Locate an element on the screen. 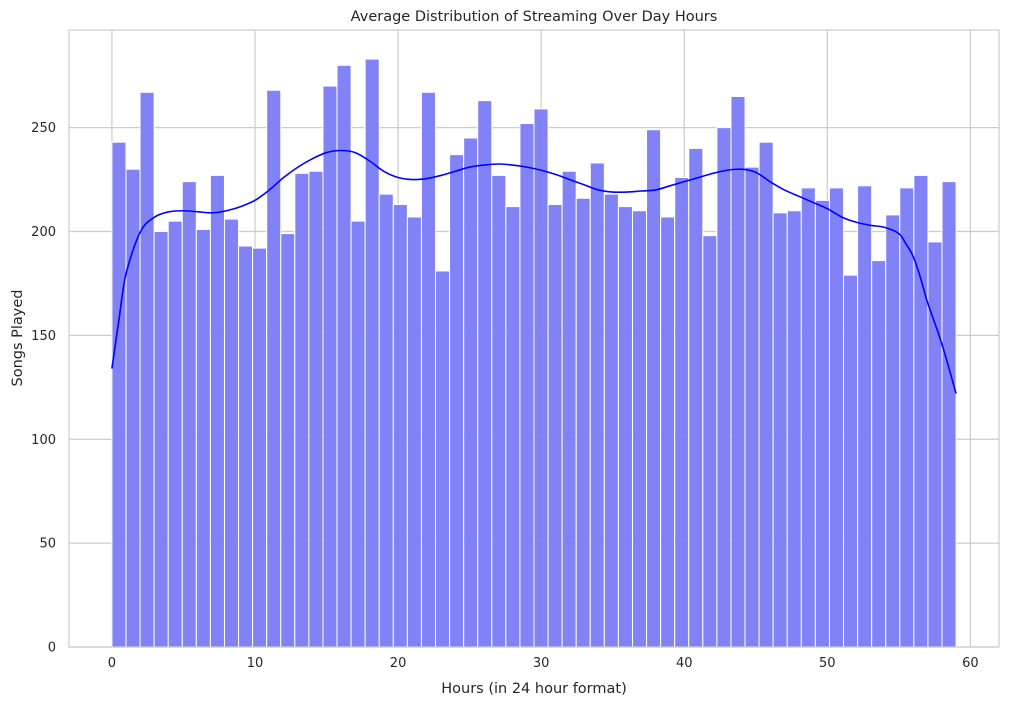 This screenshot has height=704, width=1009. y-axis-label: Songs Played is located at coordinates (18, 338).